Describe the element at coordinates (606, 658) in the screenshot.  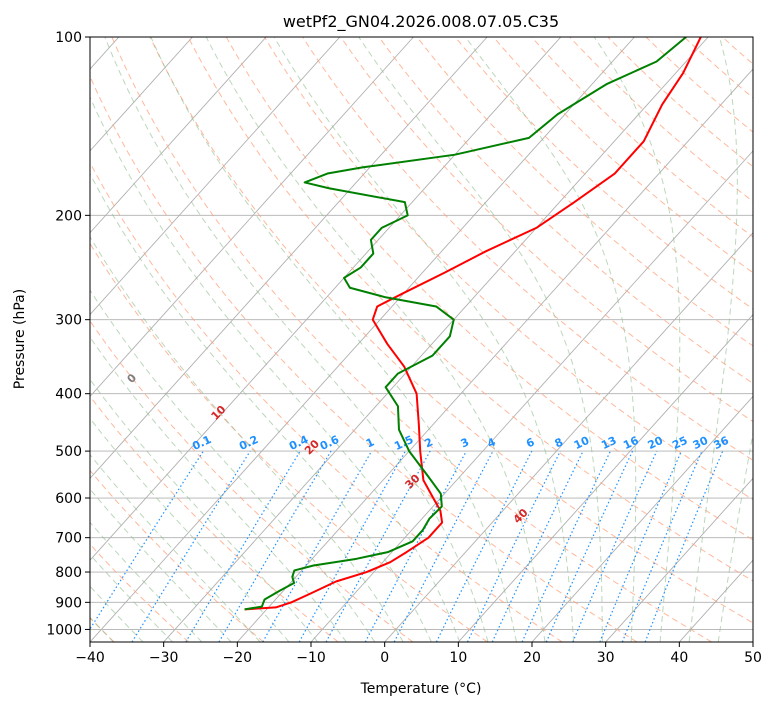
I see `x-tick-label: 30` at that location.